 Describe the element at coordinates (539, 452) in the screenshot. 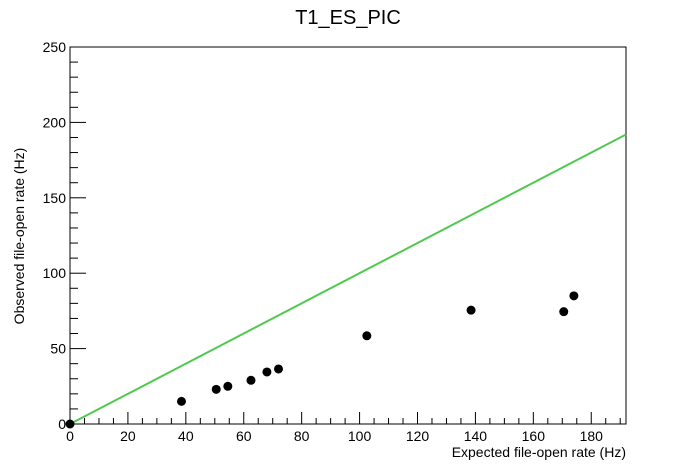

I see `x-axis-title: Expected file-open rate (Hz)` at that location.